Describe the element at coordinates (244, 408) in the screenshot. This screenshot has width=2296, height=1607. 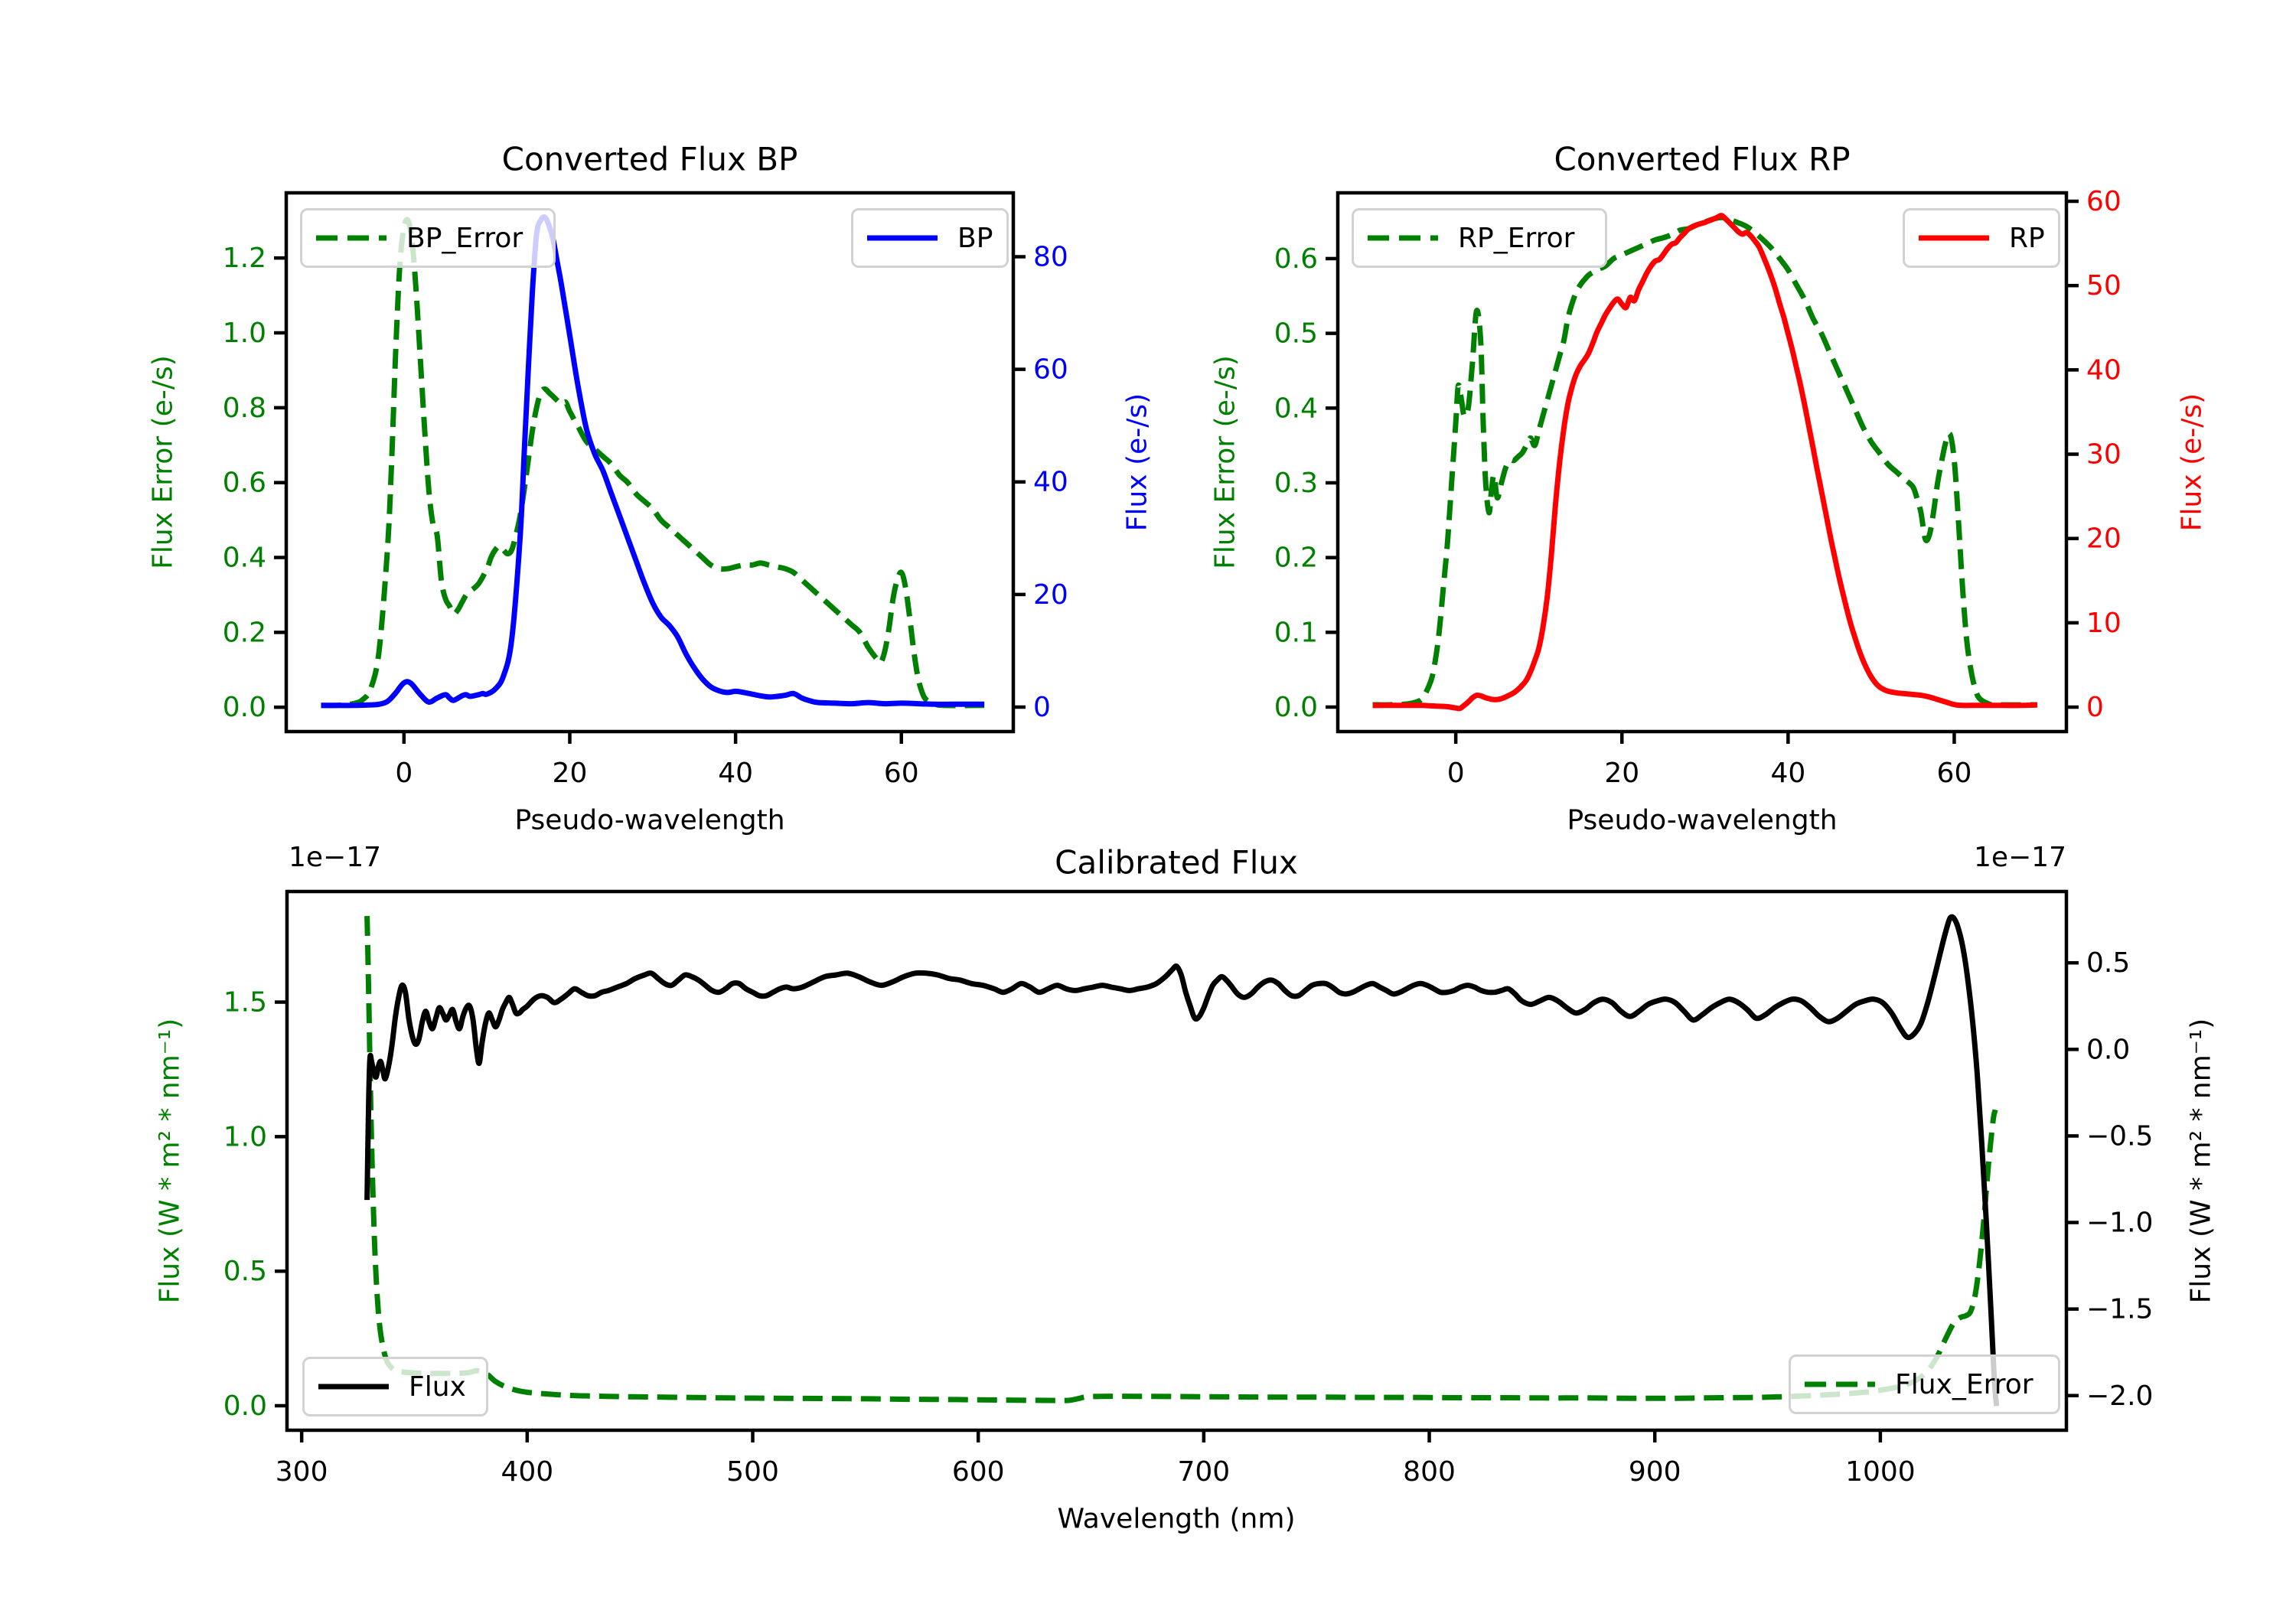
I see `y-tick-label-left: 0.8` at that location.